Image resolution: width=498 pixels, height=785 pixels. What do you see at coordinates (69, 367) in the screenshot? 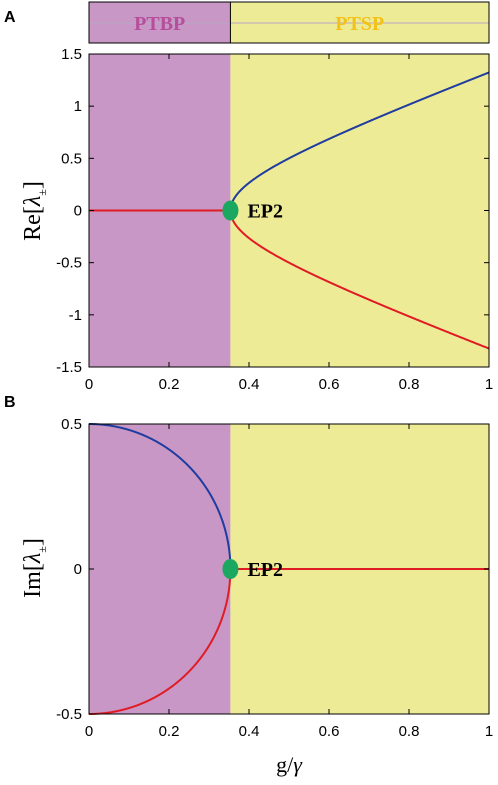
I see `y-tick-label: -1.5` at bounding box center [69, 367].